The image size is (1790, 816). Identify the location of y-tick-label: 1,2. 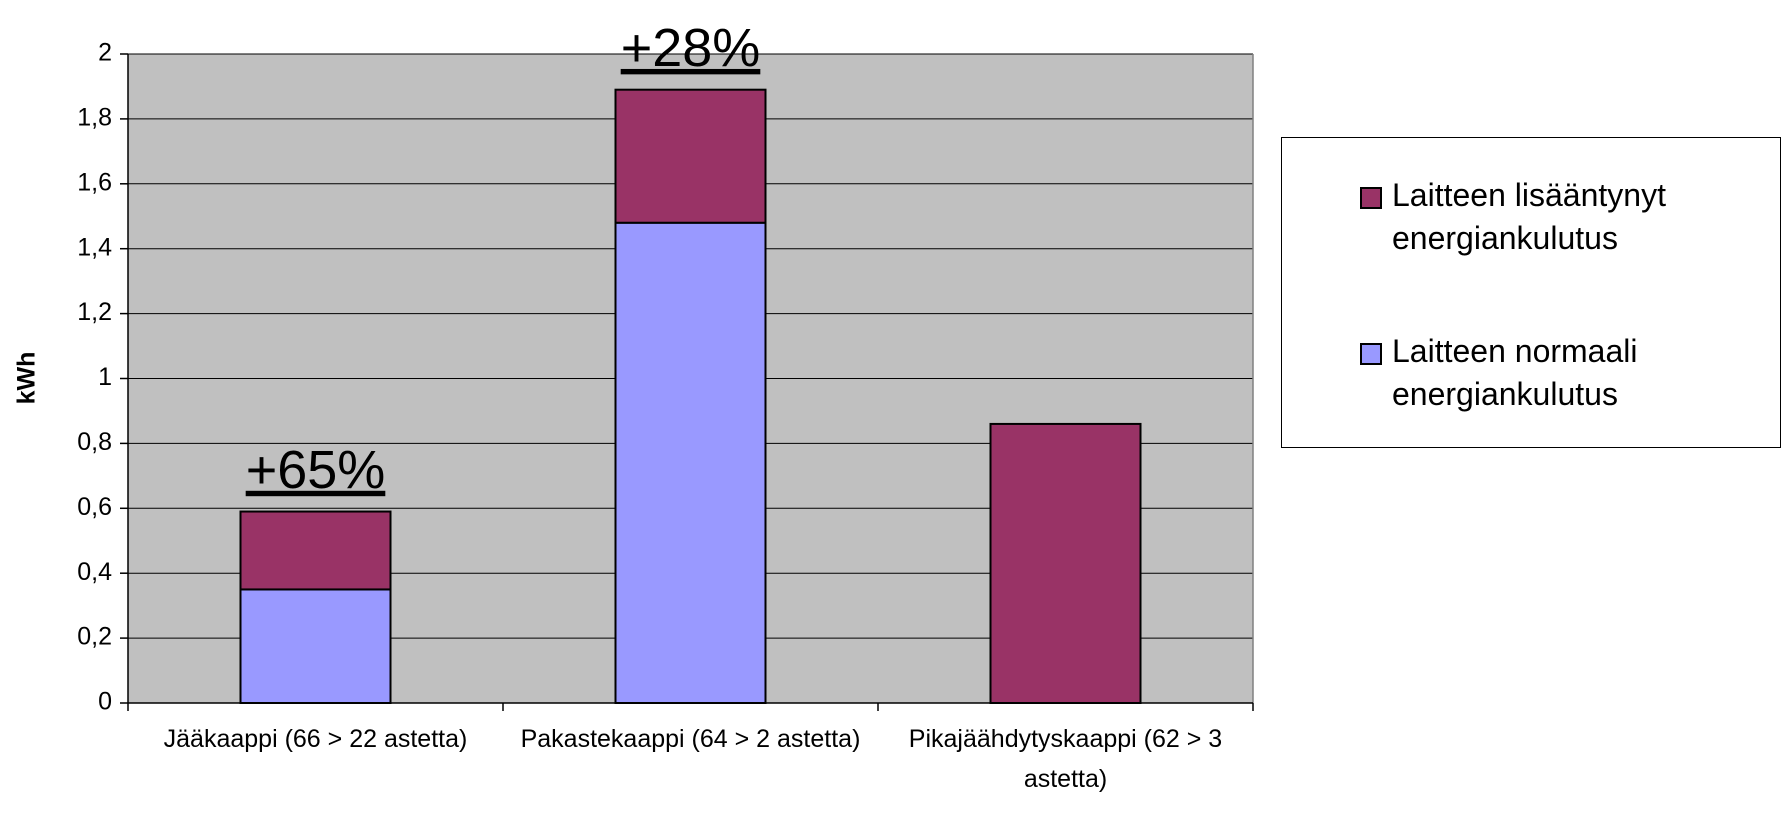
(94, 312).